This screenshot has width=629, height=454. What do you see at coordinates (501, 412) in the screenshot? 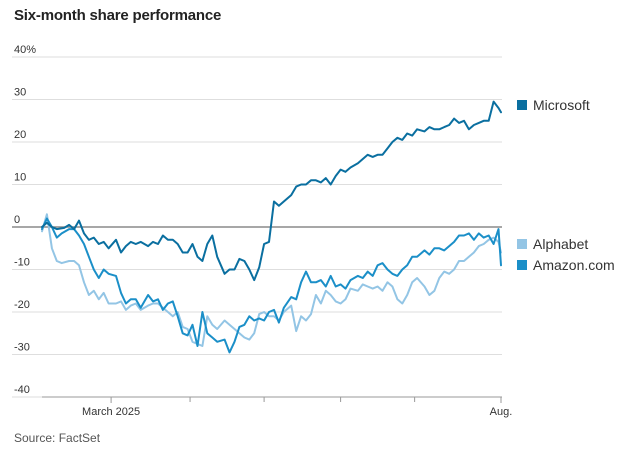
I see `x-tick-label: Aug.` at bounding box center [501, 412].